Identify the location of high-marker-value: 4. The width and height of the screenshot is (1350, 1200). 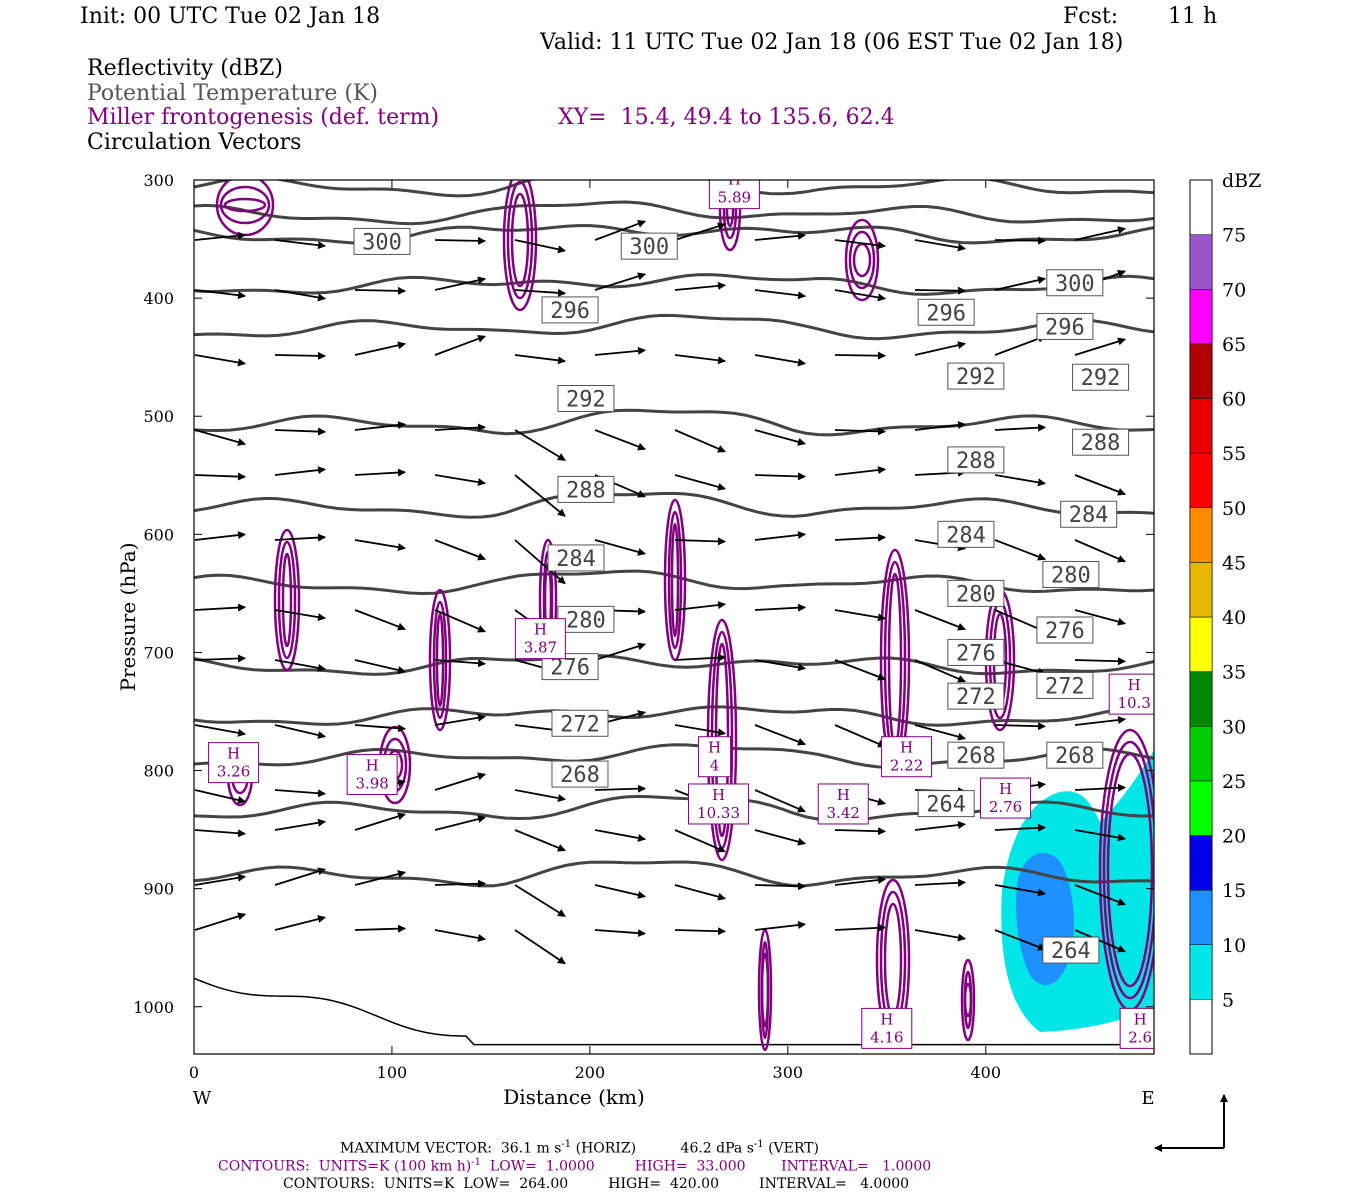
(715, 766).